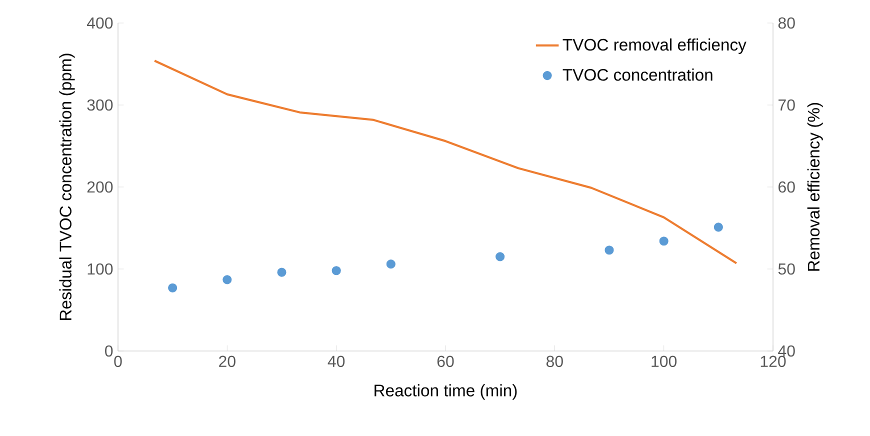  What do you see at coordinates (786, 23) in the screenshot?
I see `y2-tick-label: 80` at bounding box center [786, 23].